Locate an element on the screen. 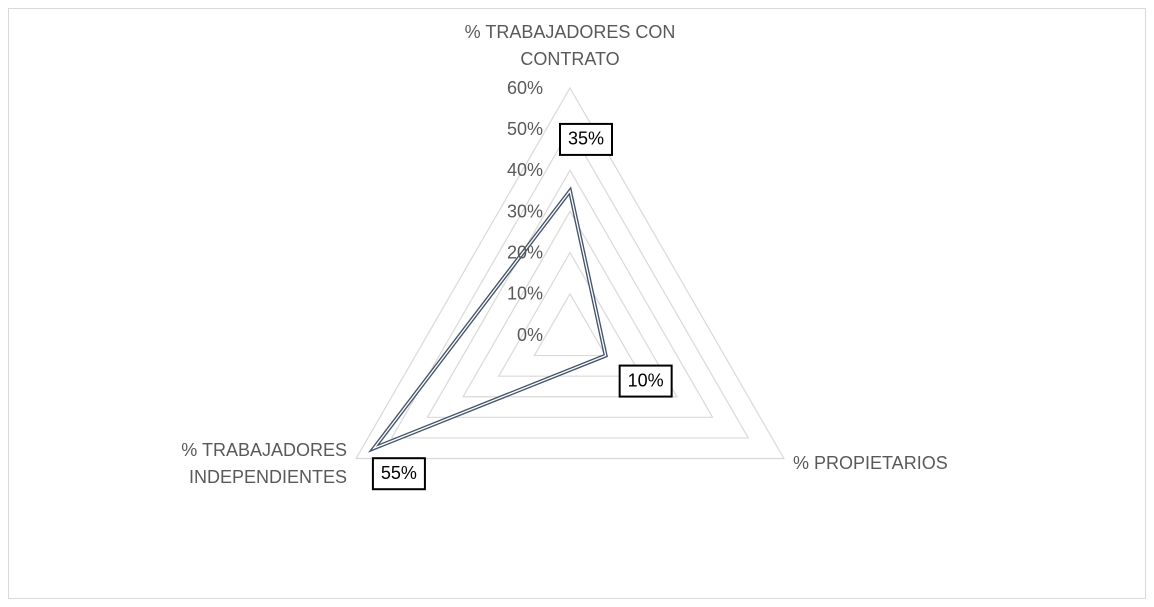  y-tick-label: 40% is located at coordinates (525, 170).